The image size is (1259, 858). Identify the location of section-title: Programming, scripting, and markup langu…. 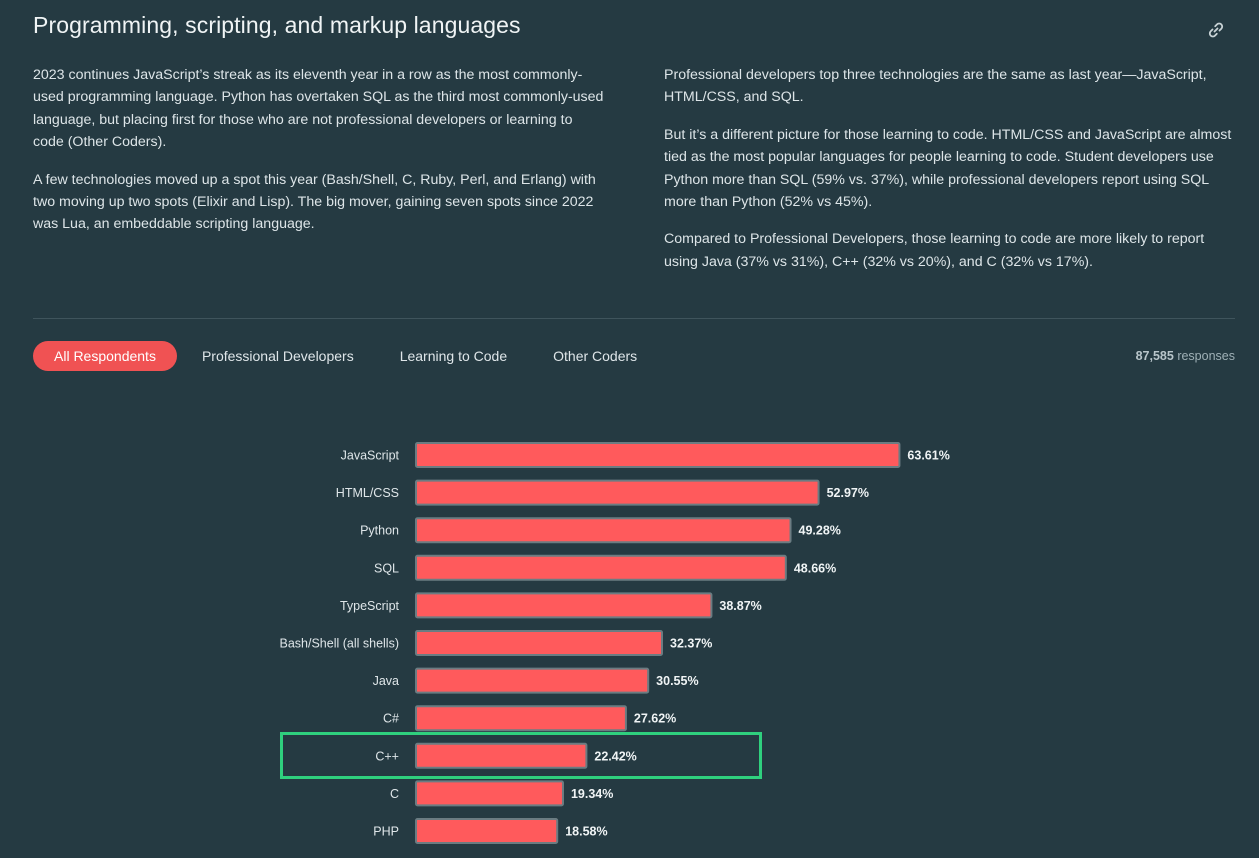
(277, 25).